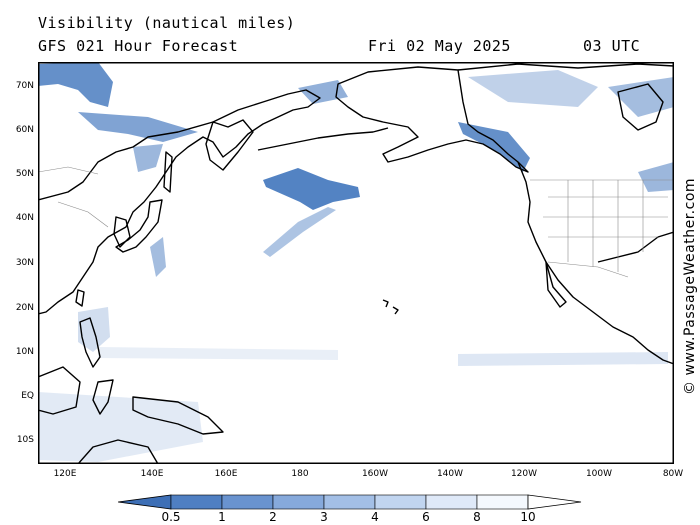  Describe the element at coordinates (222, 517) in the screenshot. I see `legend-label-1: 1` at that location.